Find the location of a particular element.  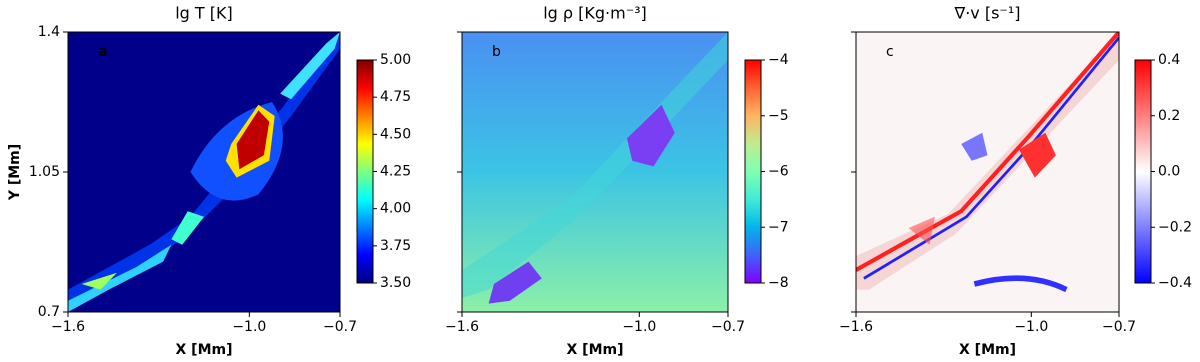

colorbar-tick-label: −0.4 is located at coordinates (1175, 283).